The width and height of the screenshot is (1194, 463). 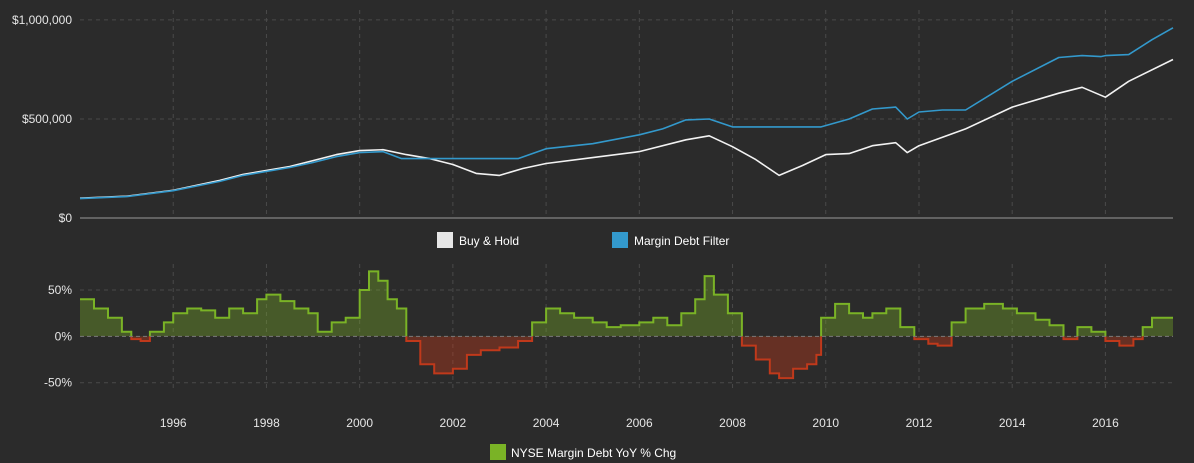 I want to click on legend-label-yoy: NYSE Margin Debt YoY % Chg, so click(x=593, y=453).